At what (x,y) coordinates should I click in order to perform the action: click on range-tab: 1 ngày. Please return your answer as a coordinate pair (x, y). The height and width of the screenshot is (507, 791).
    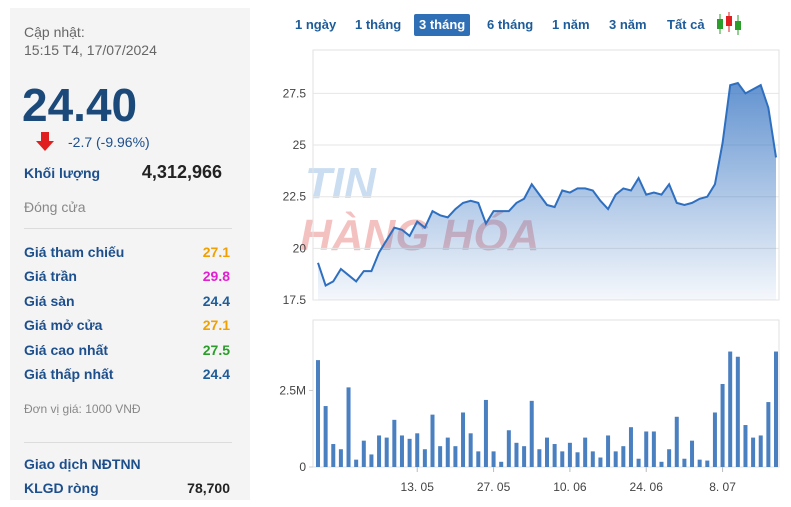
    Looking at the image, I should click on (316, 24).